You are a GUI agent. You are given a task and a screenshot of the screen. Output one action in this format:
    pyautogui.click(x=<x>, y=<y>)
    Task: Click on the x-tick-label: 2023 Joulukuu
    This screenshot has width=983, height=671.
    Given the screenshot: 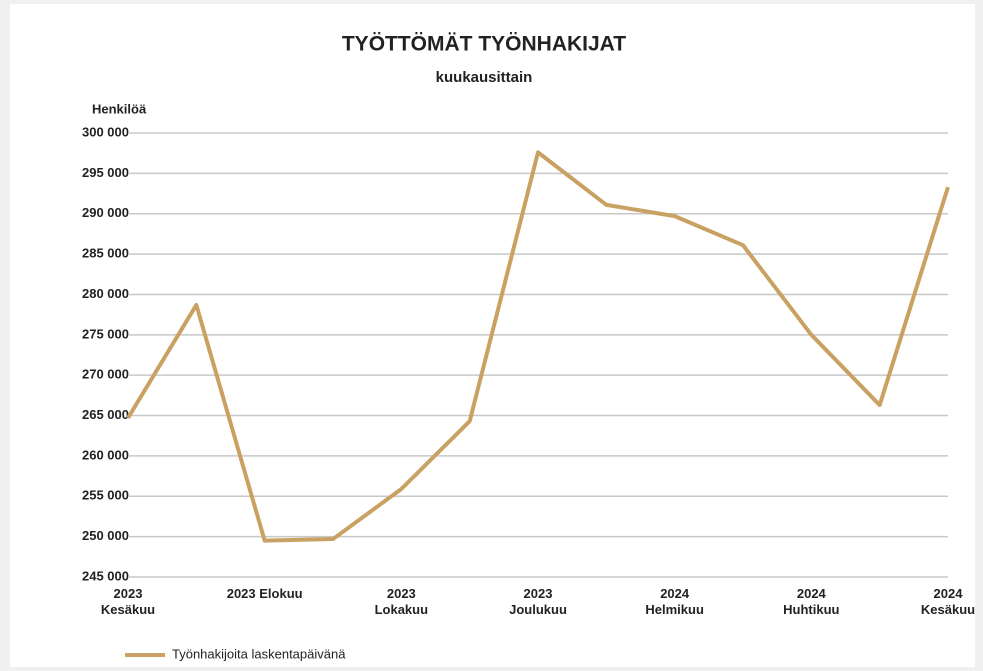 What is the action you would take?
    pyautogui.click(x=538, y=601)
    